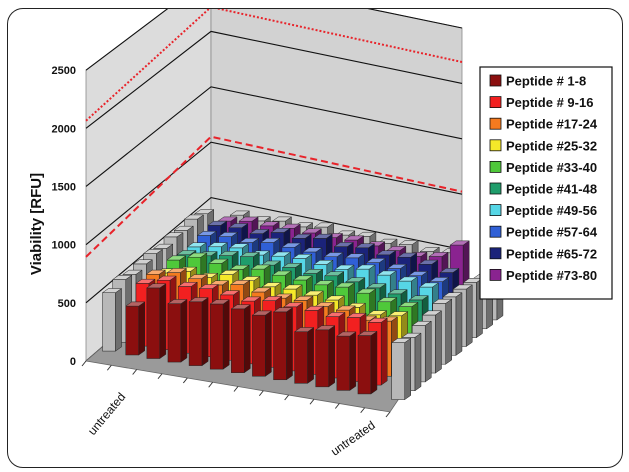 This screenshot has width=629, height=472. I want to click on legend-label: Peptide #57-64, so click(552, 232).